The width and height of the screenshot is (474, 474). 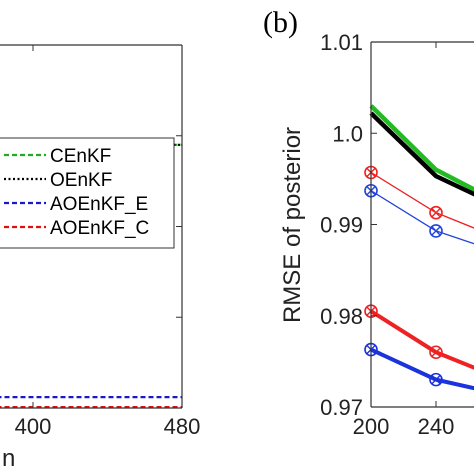 I want to click on right-xtick-label-0: 200, so click(x=371, y=426).